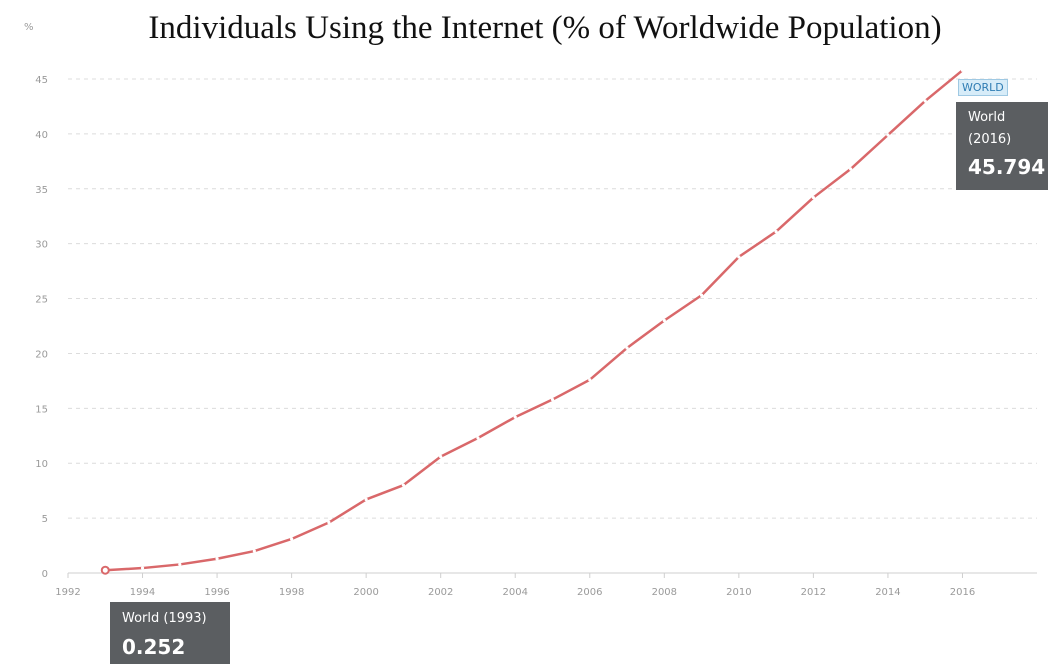  Describe the element at coordinates (41, 135) in the screenshot. I see `y-tick-label: 40` at that location.